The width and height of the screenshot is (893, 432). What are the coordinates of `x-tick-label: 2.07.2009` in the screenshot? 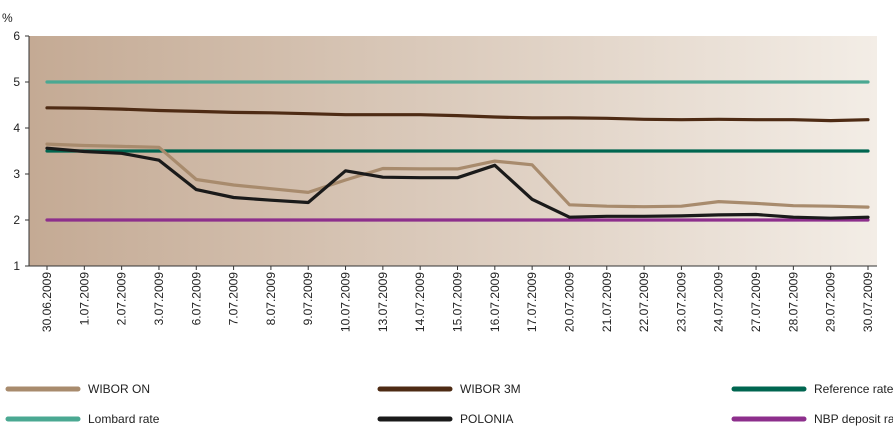 It's located at (122, 299).